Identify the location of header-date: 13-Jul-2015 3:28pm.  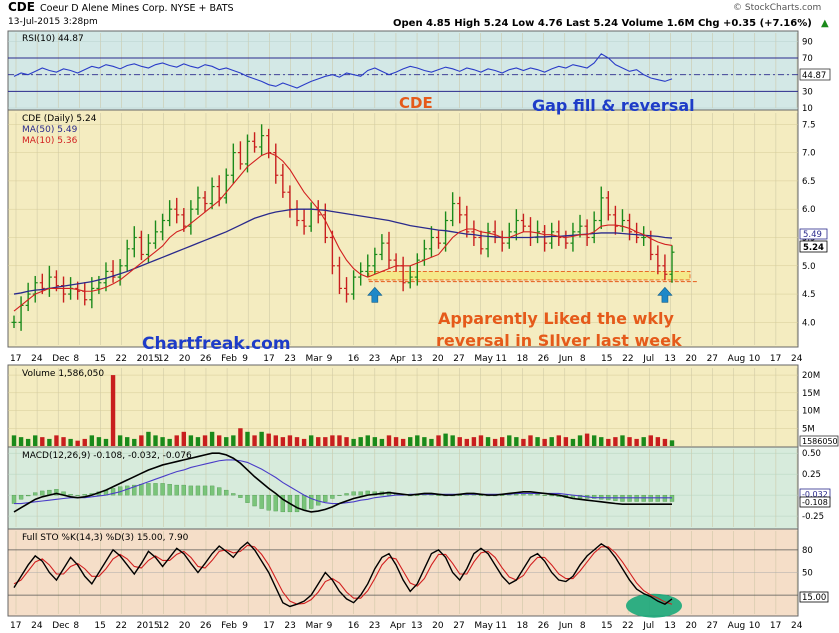
(53, 22).